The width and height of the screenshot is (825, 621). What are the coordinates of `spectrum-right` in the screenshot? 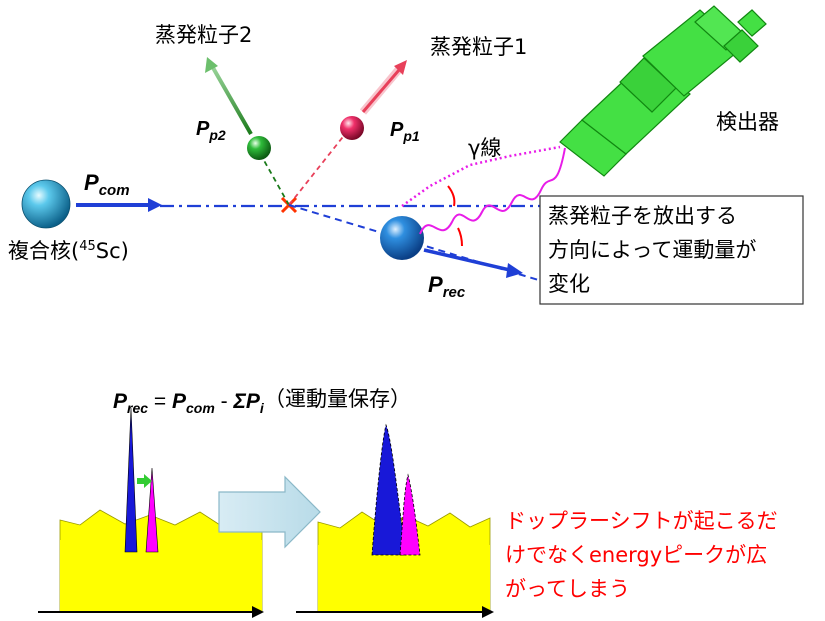 It's located at (404, 518).